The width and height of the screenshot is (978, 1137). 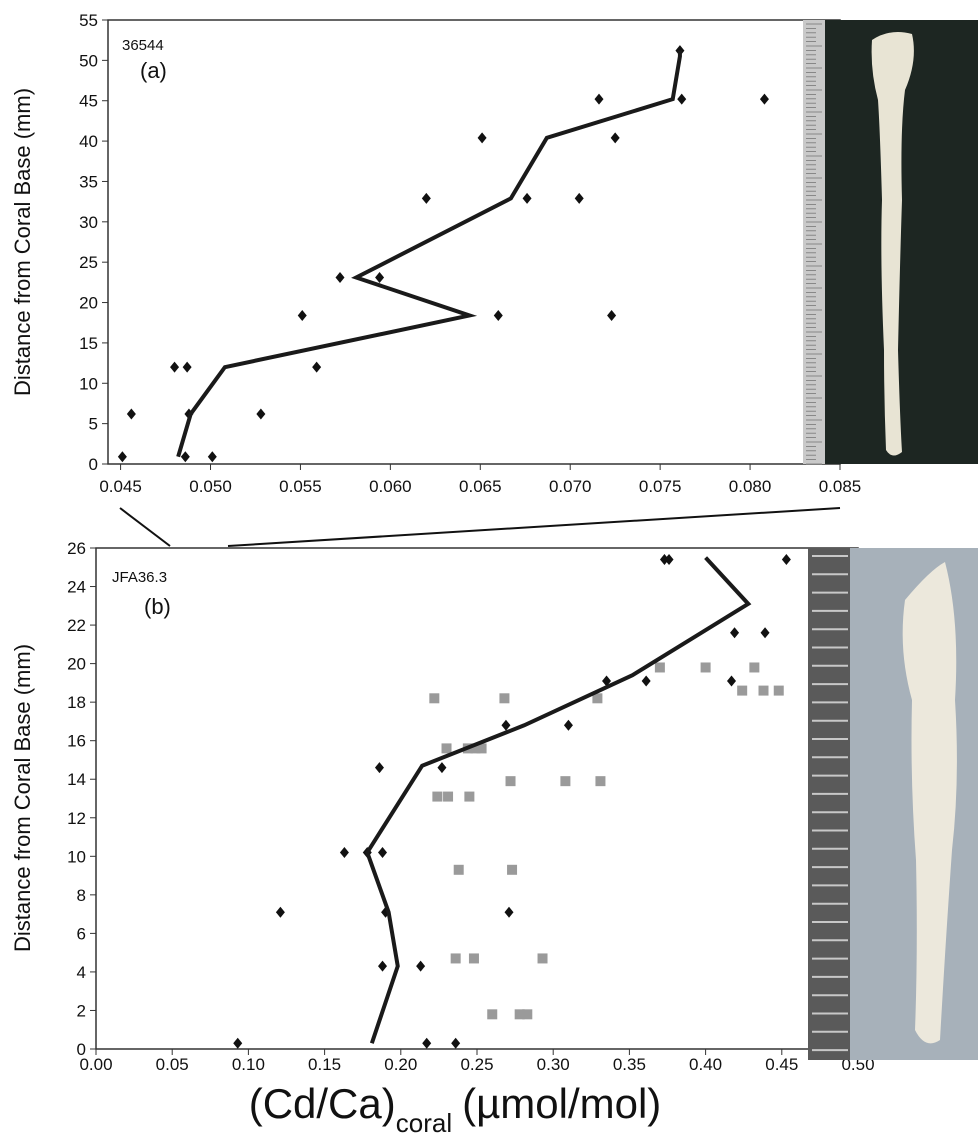 What do you see at coordinates (248, 1064) in the screenshot?
I see `x-tick-label: 0.10` at bounding box center [248, 1064].